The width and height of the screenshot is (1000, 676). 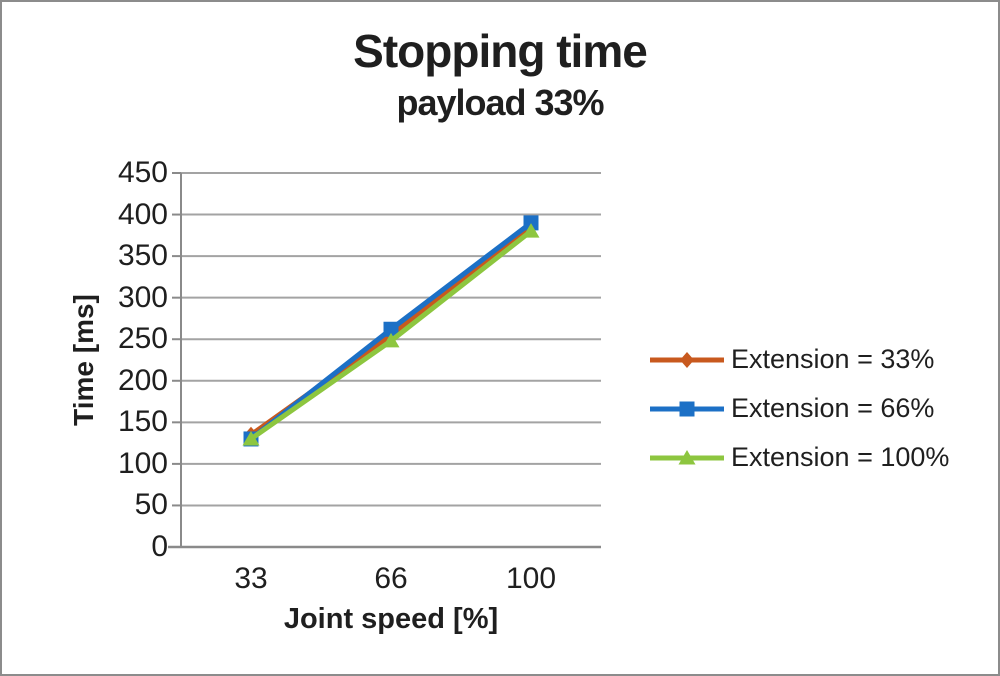 What do you see at coordinates (142, 339) in the screenshot?
I see `y-tick-label: 250` at bounding box center [142, 339].